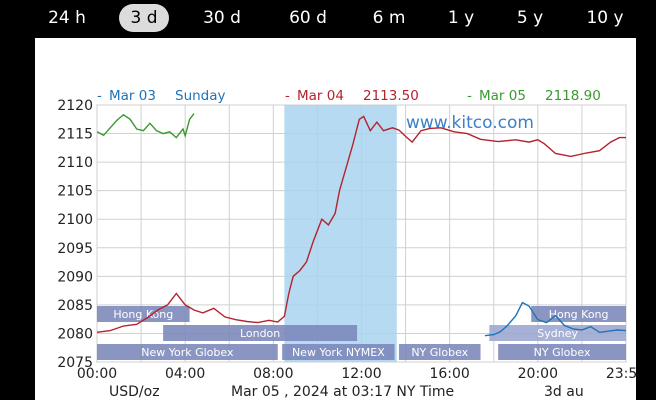  Describe the element at coordinates (75, 220) in the screenshot. I see `y-tick-label: 2100` at that location.